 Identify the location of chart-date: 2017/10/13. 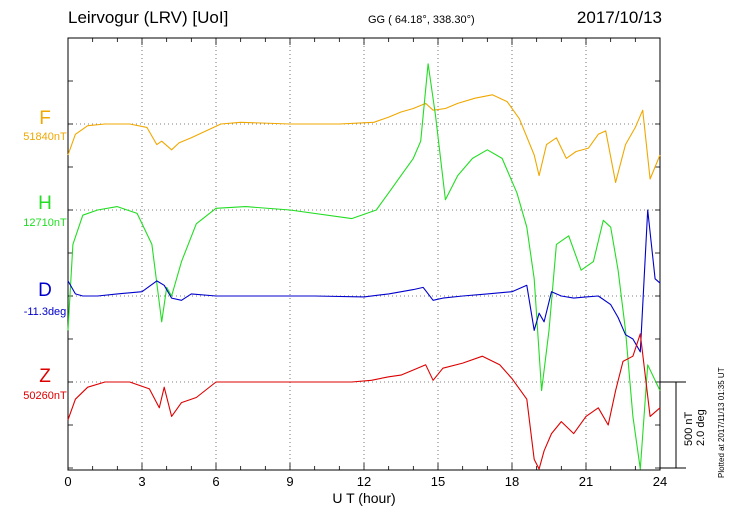
(619, 17).